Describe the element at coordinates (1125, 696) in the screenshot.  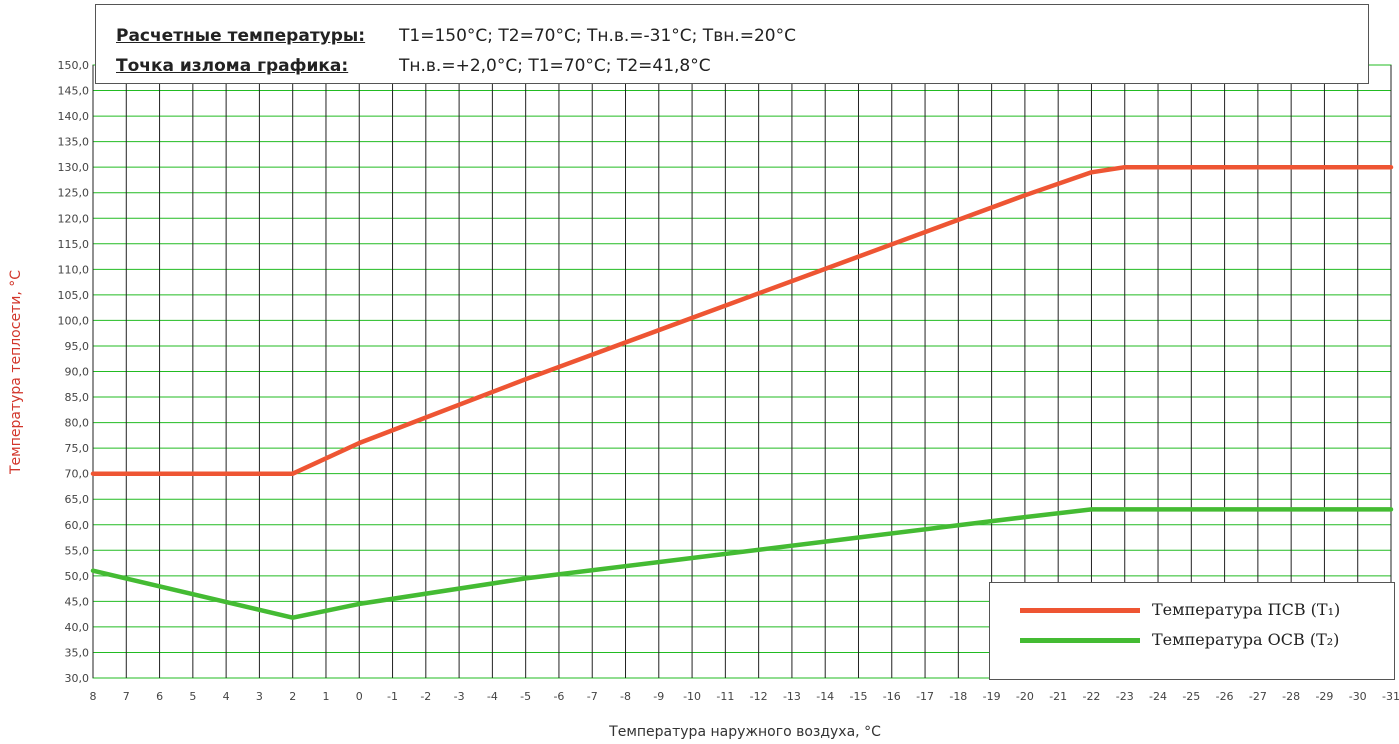
I see `x-tick-label: -23` at that location.